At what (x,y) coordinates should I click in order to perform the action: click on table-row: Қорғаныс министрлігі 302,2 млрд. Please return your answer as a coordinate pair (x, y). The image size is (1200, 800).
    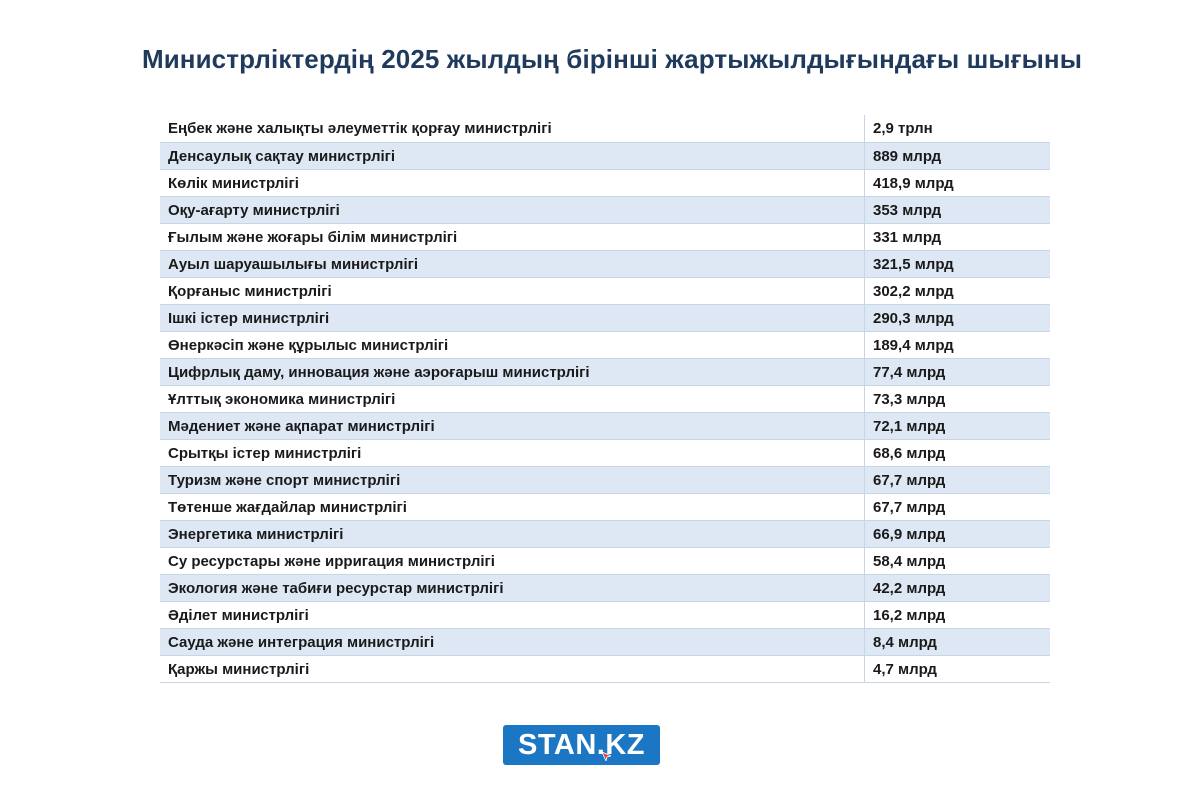
    Looking at the image, I should click on (605, 291).